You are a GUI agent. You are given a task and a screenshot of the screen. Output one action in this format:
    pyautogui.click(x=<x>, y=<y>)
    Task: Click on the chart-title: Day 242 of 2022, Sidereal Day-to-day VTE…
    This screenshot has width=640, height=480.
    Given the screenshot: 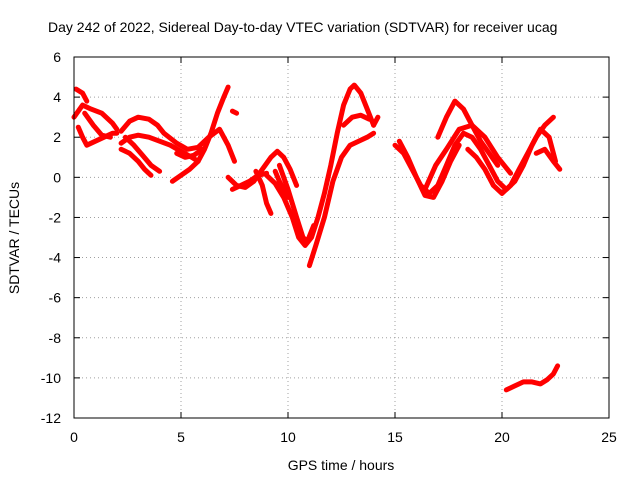 What is the action you would take?
    pyautogui.click(x=302, y=27)
    